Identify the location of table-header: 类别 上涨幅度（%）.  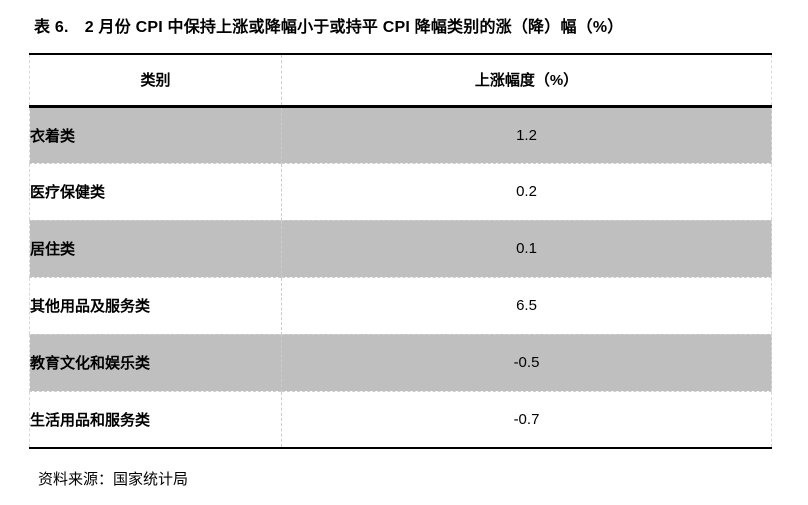
(400, 80).